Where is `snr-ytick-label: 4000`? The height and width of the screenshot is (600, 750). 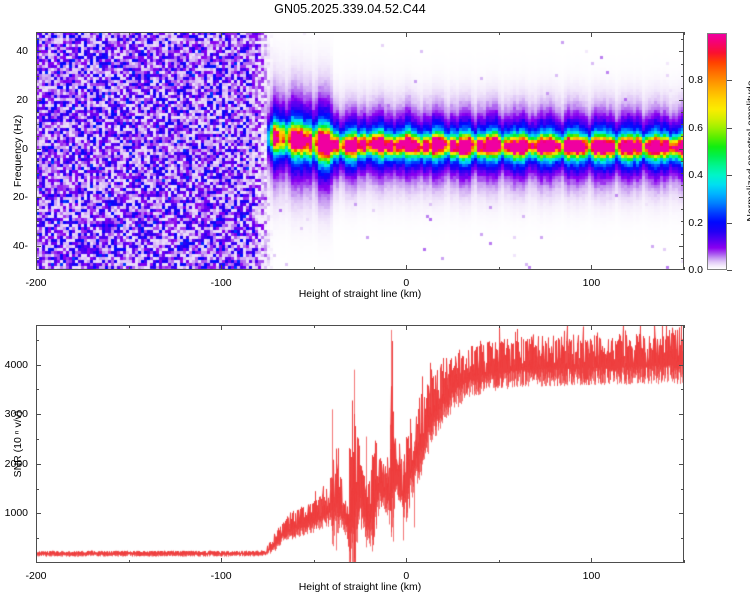
snr-ytick-label: 4000 is located at coordinates (16, 364).